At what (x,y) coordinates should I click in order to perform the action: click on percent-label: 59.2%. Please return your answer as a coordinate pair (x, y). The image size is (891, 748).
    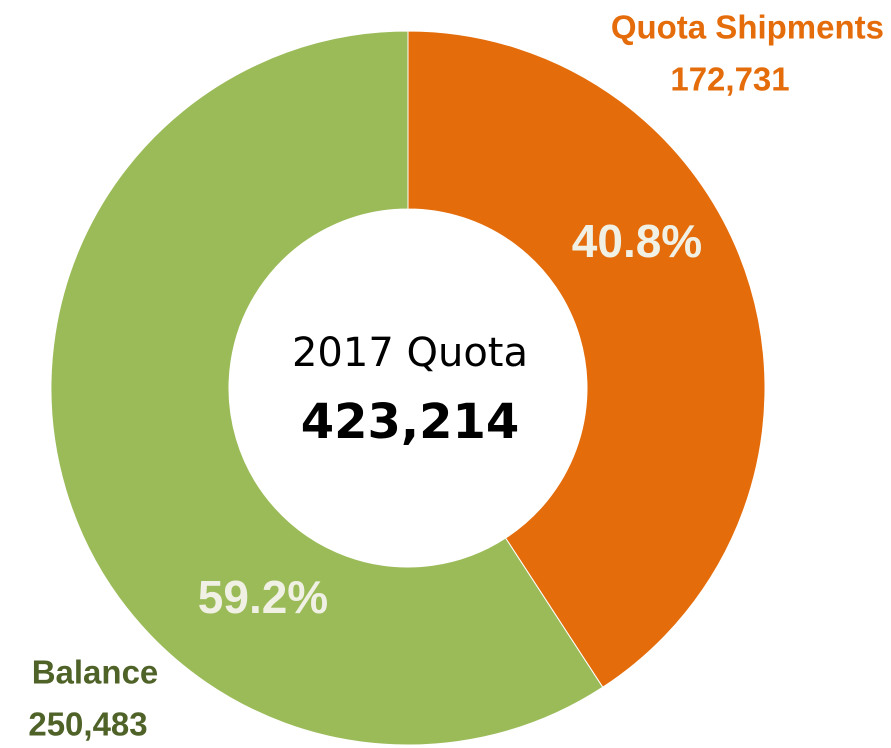
    Looking at the image, I should click on (263, 597).